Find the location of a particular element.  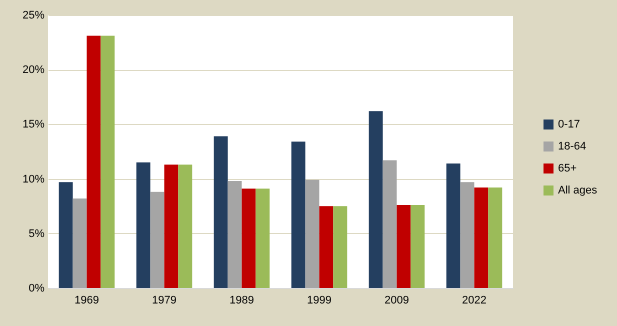

y-tick-label: 15% is located at coordinates (33, 124).